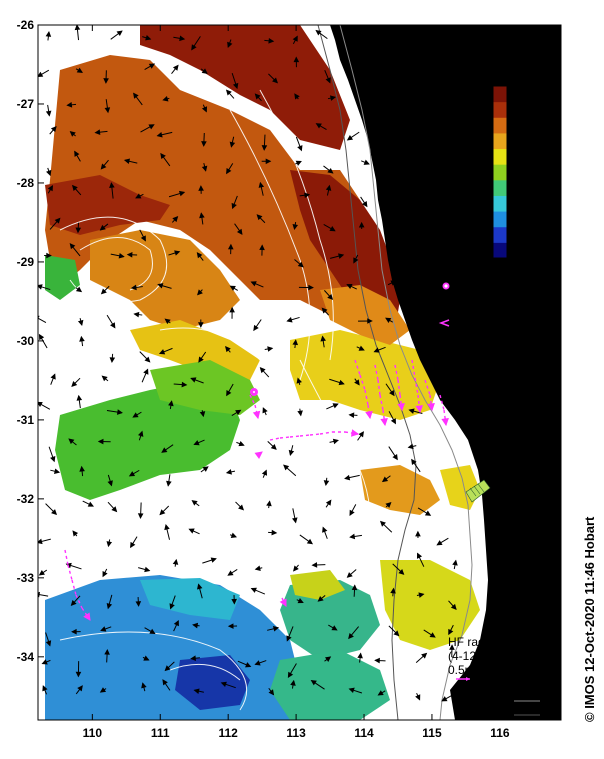 This screenshot has width=604, height=759. I want to click on credit-text: © IMOS 12-Oct-2020 11:46 Hobart, so click(589, 619).